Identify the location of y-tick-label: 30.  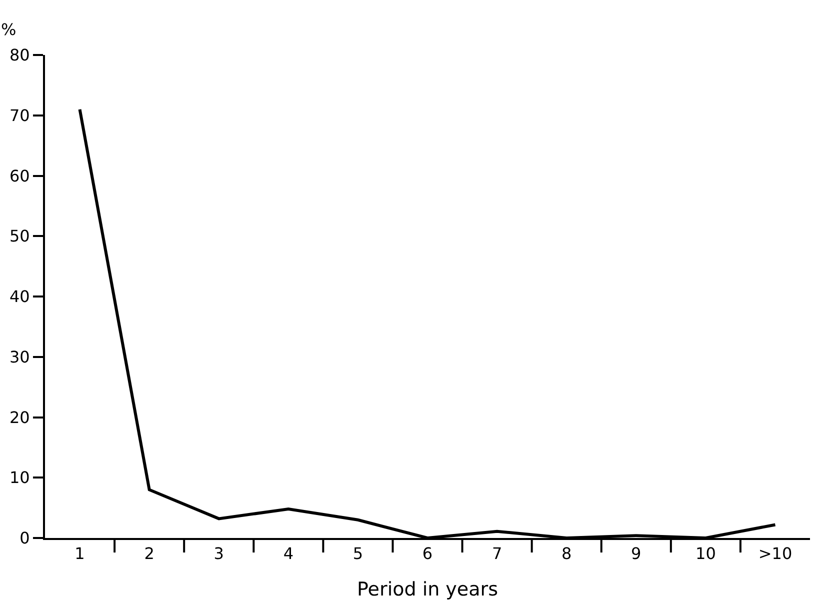
(19, 356).